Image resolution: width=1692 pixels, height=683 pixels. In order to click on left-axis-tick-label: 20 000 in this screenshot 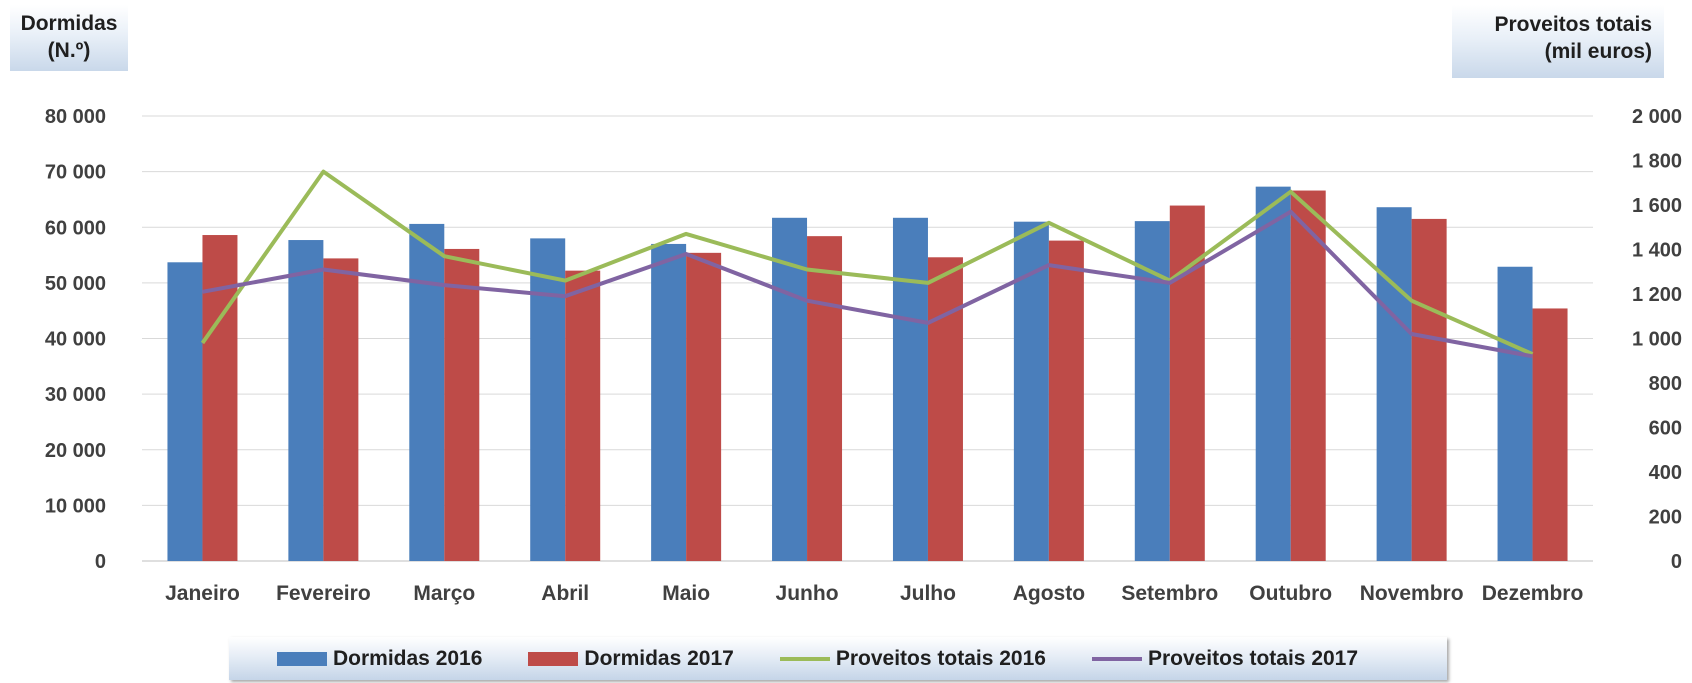, I will do `click(75, 451)`.